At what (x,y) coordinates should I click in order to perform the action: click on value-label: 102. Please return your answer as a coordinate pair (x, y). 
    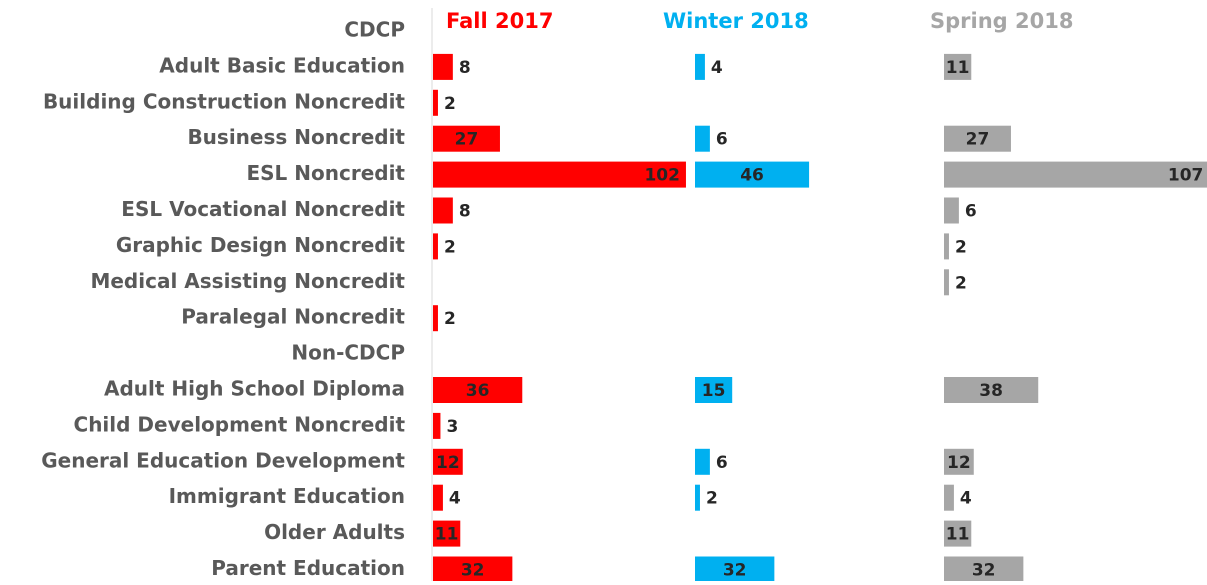
    Looking at the image, I should click on (662, 176).